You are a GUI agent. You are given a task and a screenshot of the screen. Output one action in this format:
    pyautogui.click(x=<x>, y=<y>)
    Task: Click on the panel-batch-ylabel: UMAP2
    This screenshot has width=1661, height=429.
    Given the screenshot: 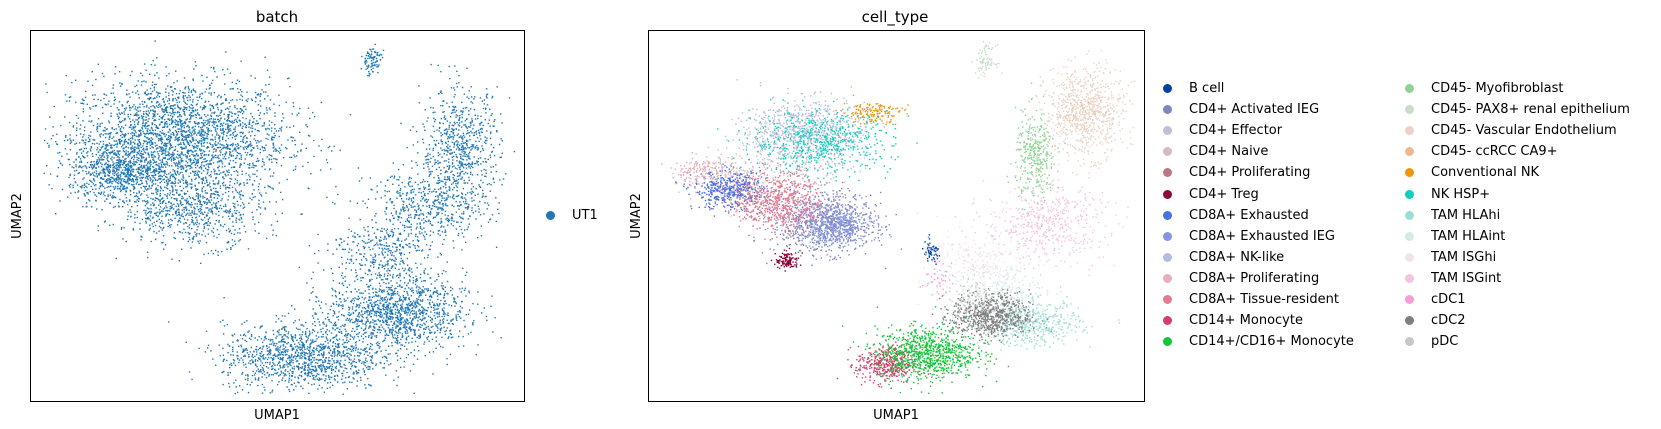 What is the action you would take?
    pyautogui.click(x=17, y=216)
    